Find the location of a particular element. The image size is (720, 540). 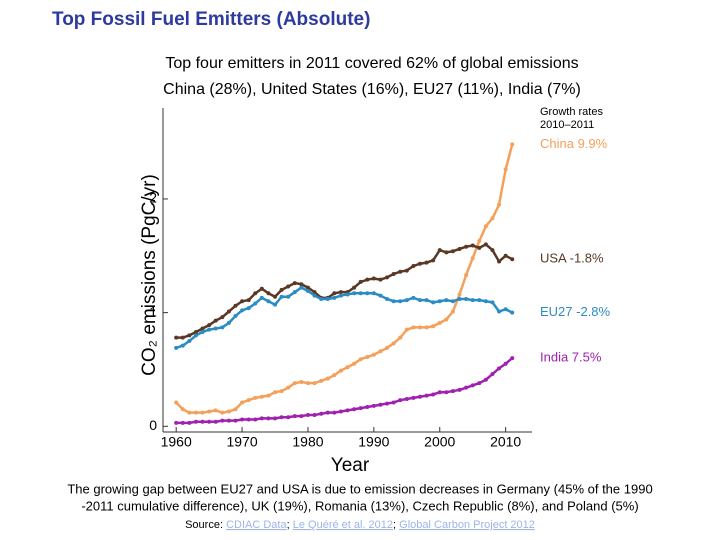

source-link: Global Carbon Project 2012 is located at coordinates (467, 525).